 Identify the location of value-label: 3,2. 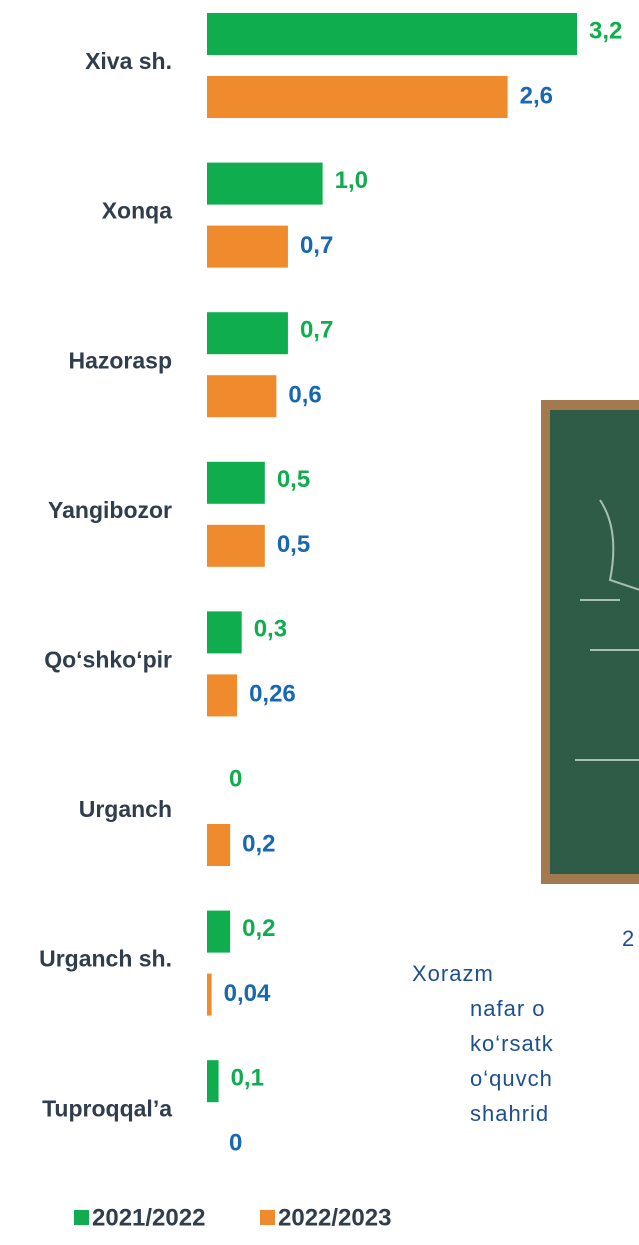
(605, 30).